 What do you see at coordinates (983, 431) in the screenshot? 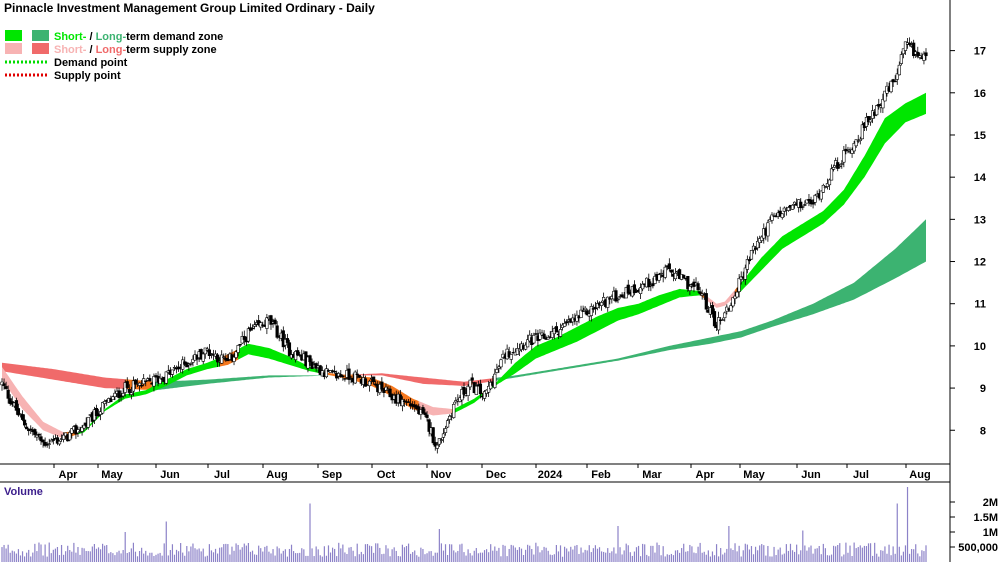
I see `y-tick-label: 8` at bounding box center [983, 431].